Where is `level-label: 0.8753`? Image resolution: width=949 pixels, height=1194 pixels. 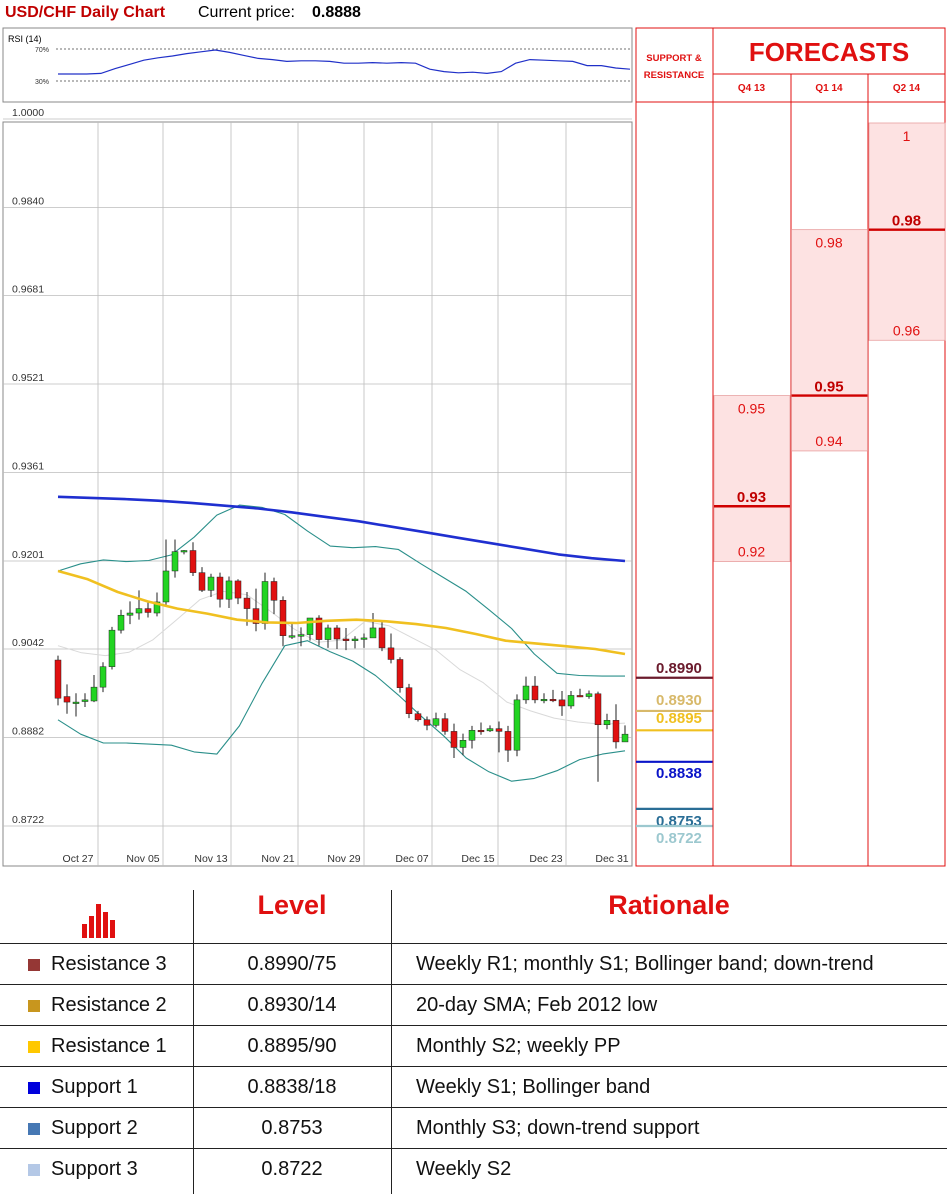
level-label: 0.8753 is located at coordinates (679, 821).